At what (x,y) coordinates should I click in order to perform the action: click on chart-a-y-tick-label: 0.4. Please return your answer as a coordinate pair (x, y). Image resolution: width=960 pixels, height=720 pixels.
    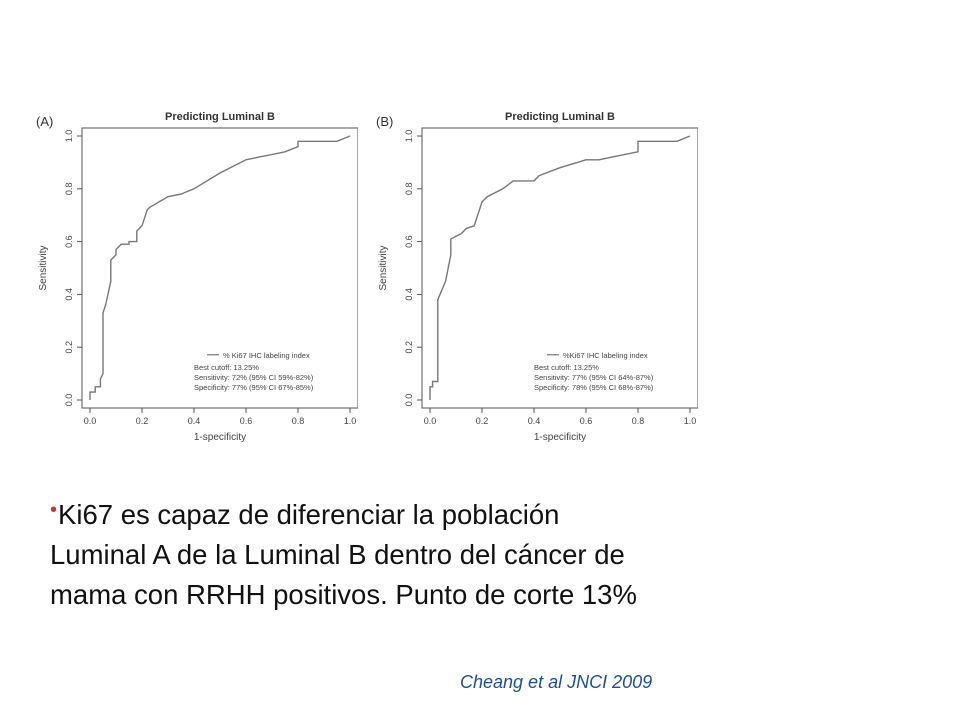
    Looking at the image, I should click on (69, 294).